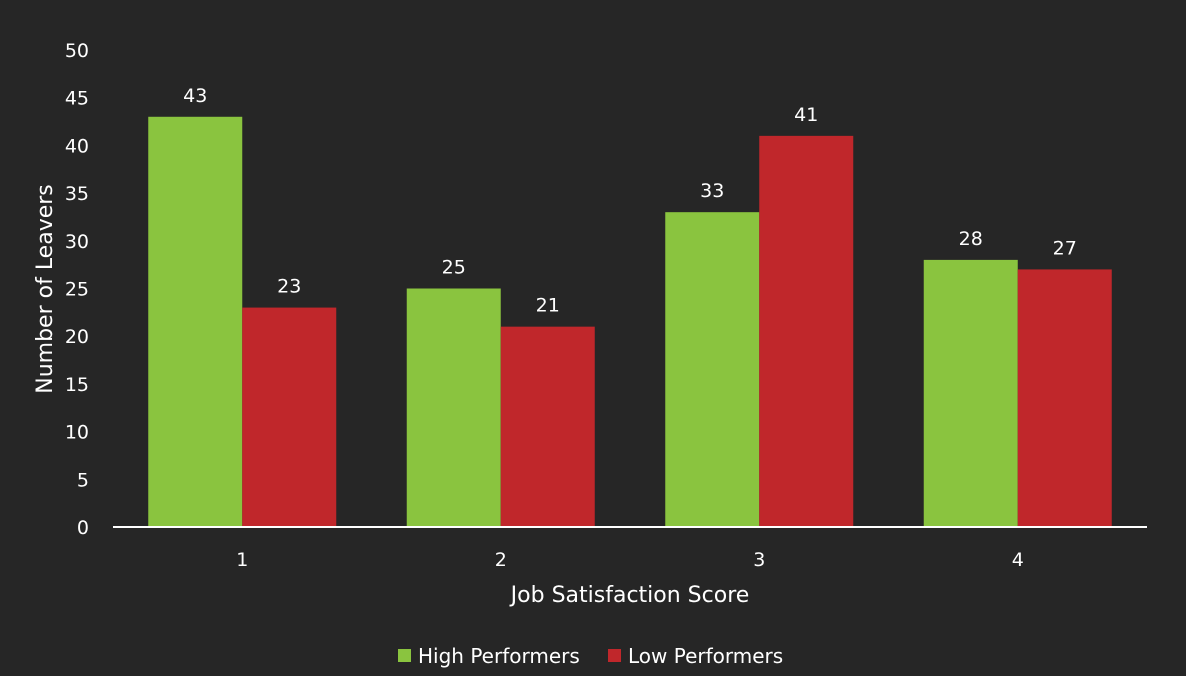  What do you see at coordinates (77, 194) in the screenshot?
I see `y-tick-label: 35` at bounding box center [77, 194].